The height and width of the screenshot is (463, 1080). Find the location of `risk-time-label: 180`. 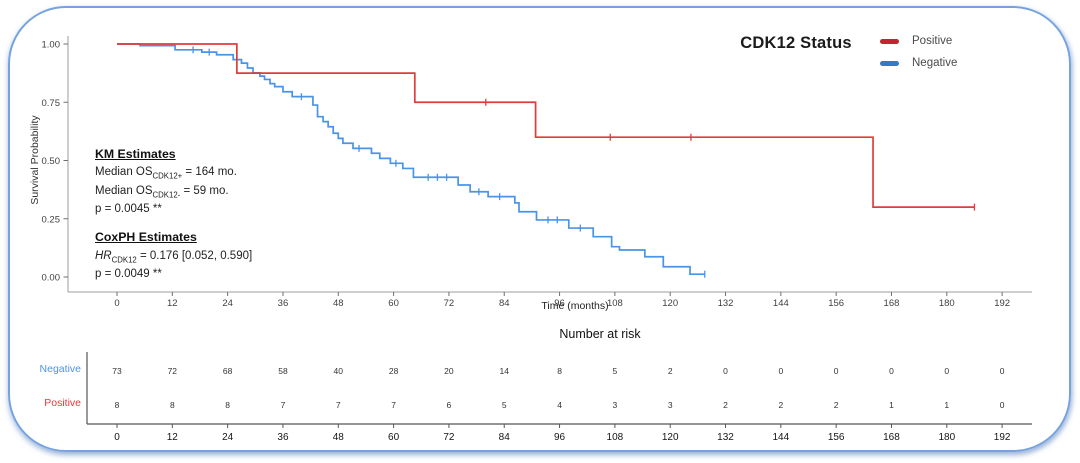

risk-time-label: 180 is located at coordinates (946, 437).